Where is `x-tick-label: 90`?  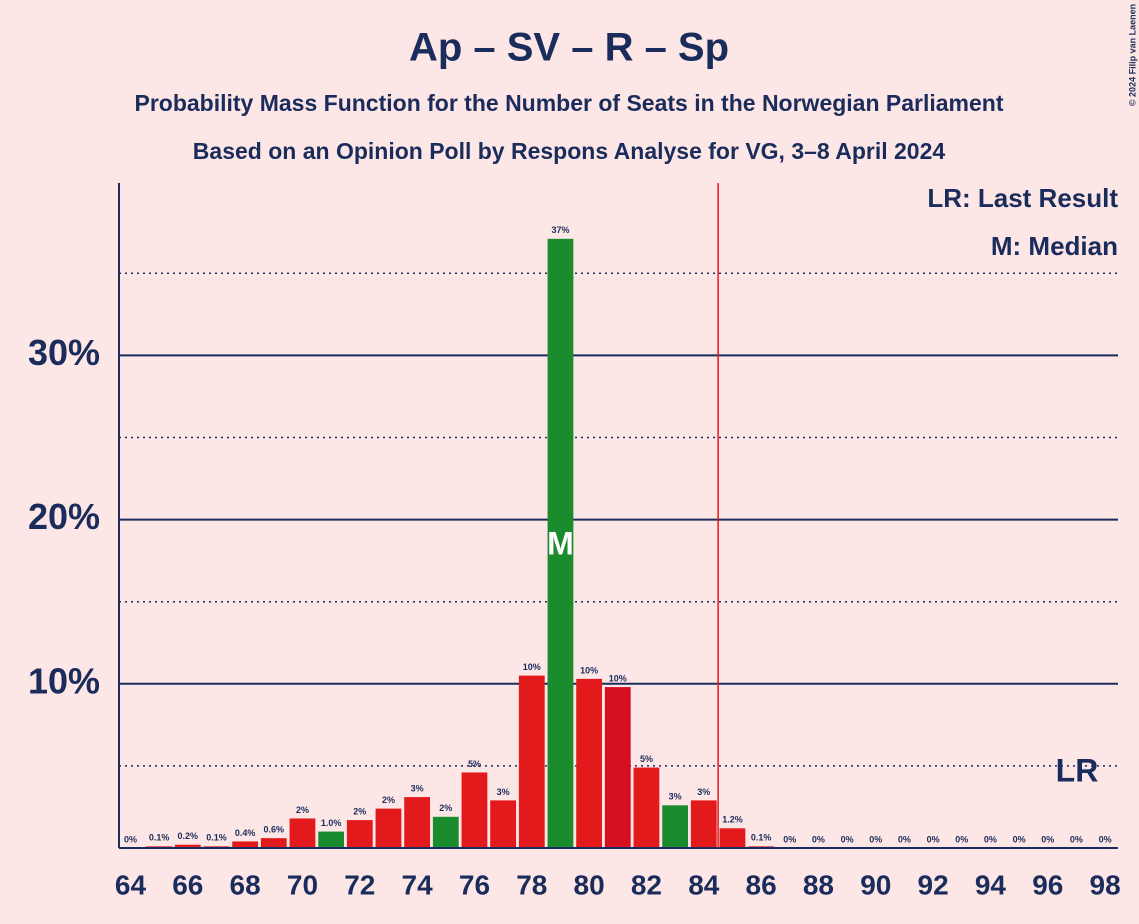
x-tick-label: 90 is located at coordinates (875, 884).